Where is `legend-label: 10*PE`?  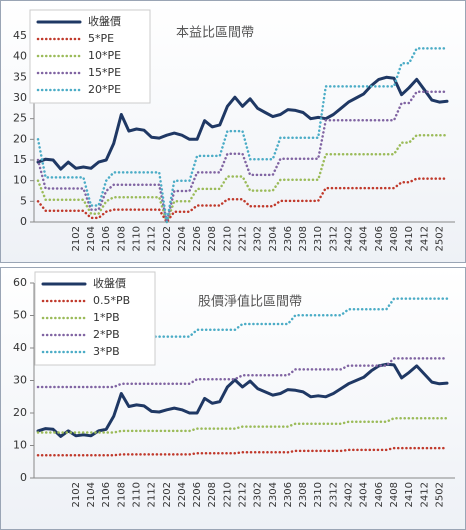
legend-label: 10*PE is located at coordinates (104, 55).